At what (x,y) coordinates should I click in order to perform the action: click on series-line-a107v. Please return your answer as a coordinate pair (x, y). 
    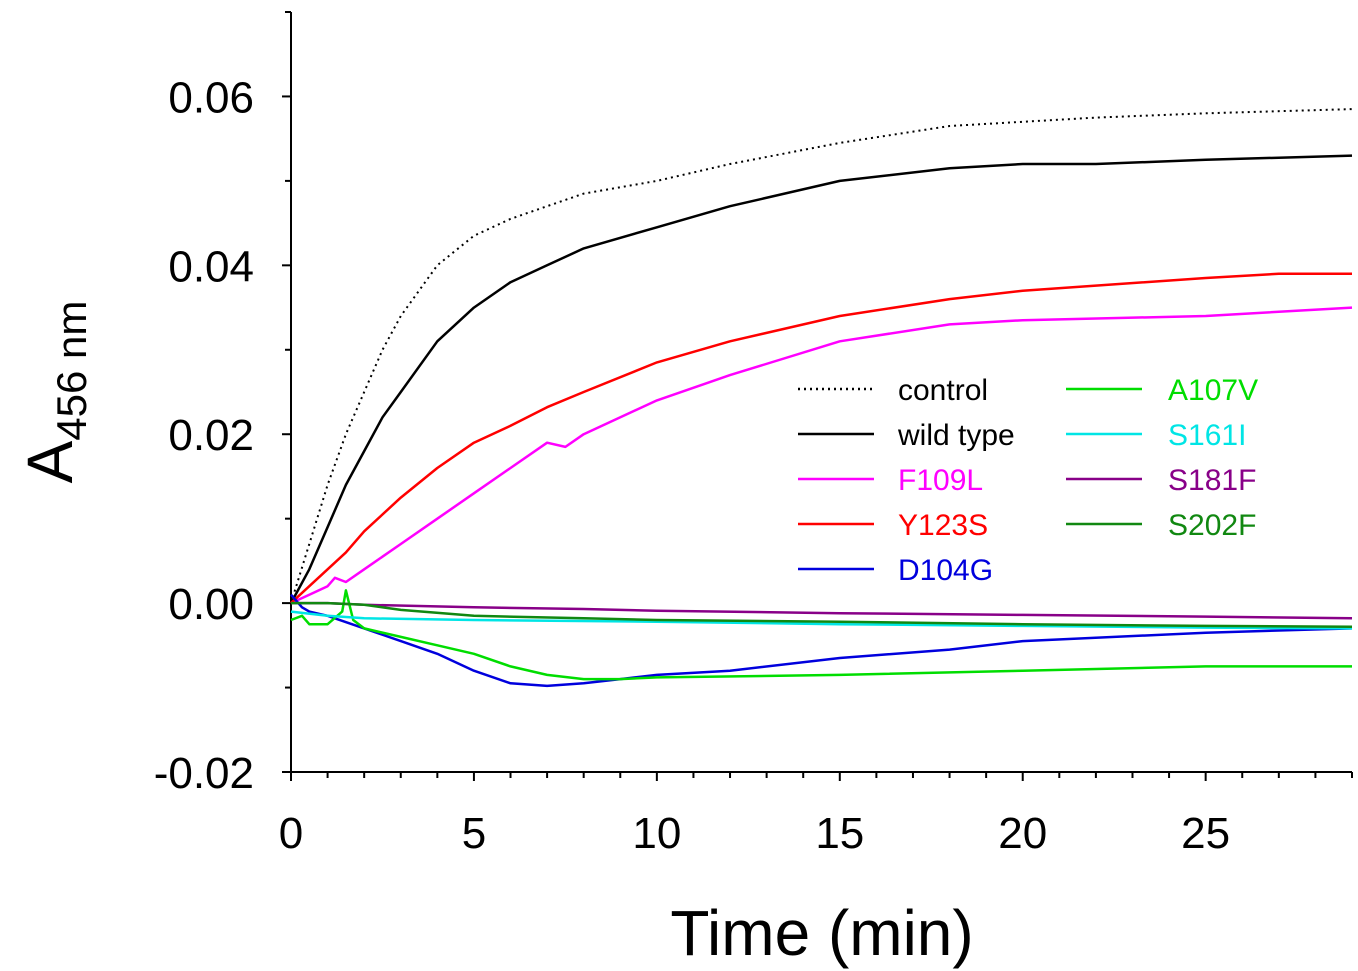
    Looking at the image, I should click on (821, 635).